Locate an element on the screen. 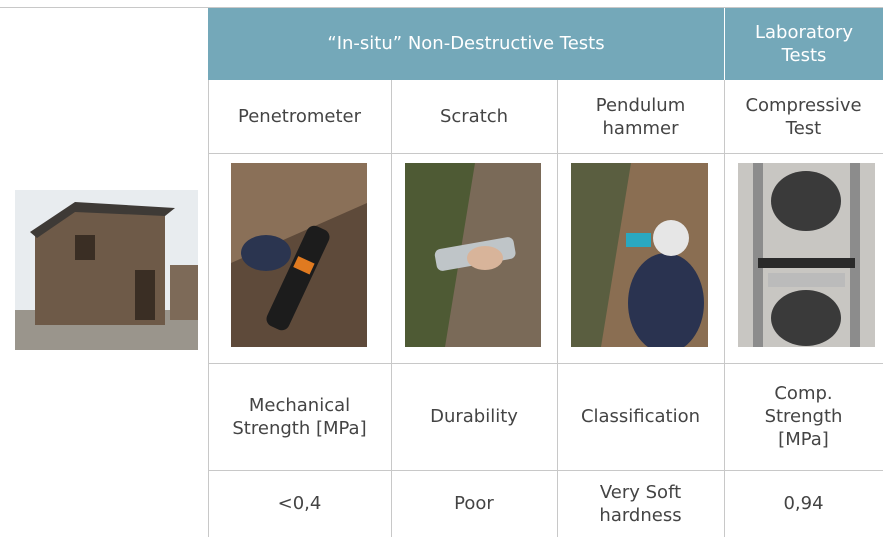  header-cell: “In-situ” Non-Destructive Tests is located at coordinates (466, 43).